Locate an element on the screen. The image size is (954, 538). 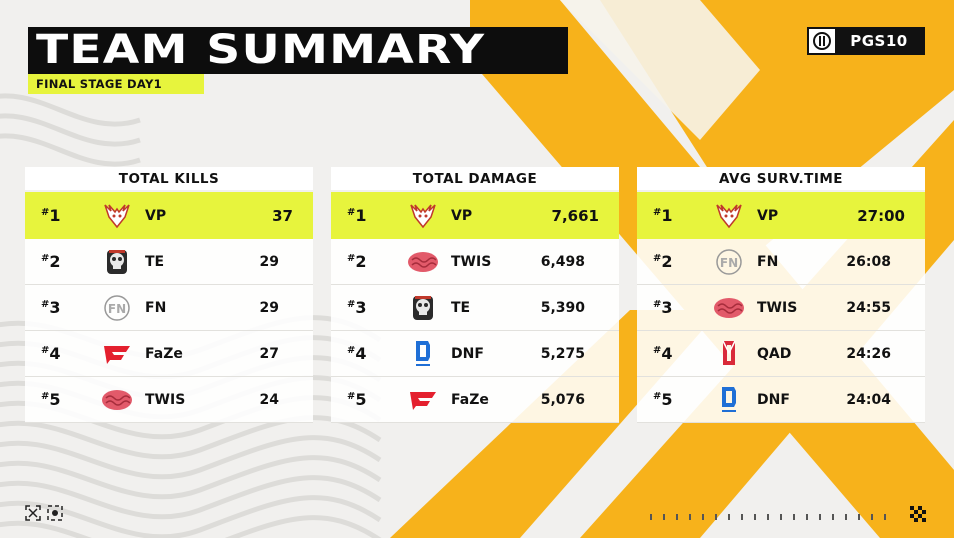
table-row: #4 FaZe 27 is located at coordinates (169, 354).